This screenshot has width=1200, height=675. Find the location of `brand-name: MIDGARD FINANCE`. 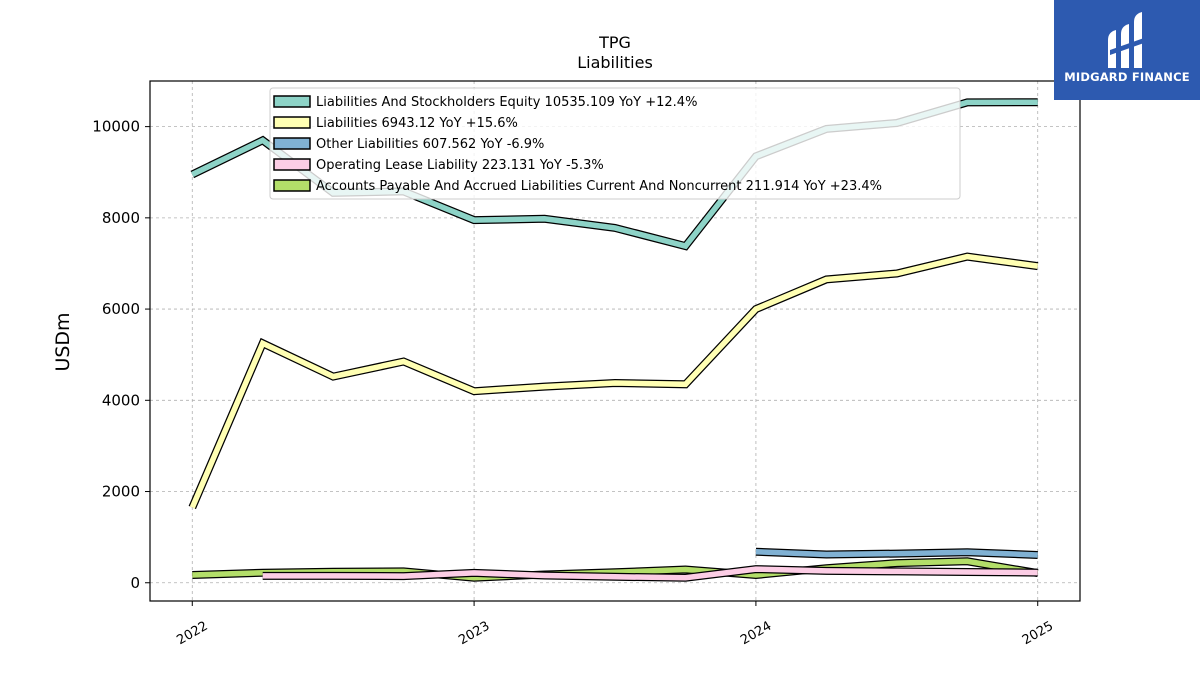

brand-name: MIDGARD FINANCE is located at coordinates (1127, 77).